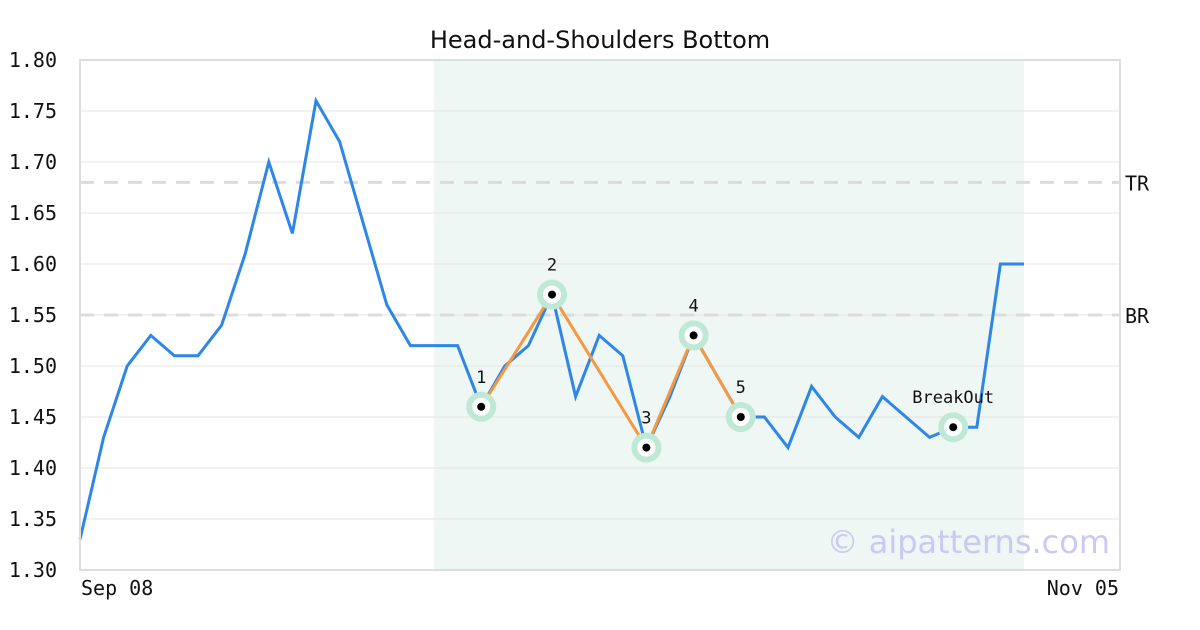 Image resolution: width=1200 pixels, height=630 pixels. What do you see at coordinates (33, 315) in the screenshot?
I see `y-tick-label: 1.55` at bounding box center [33, 315].